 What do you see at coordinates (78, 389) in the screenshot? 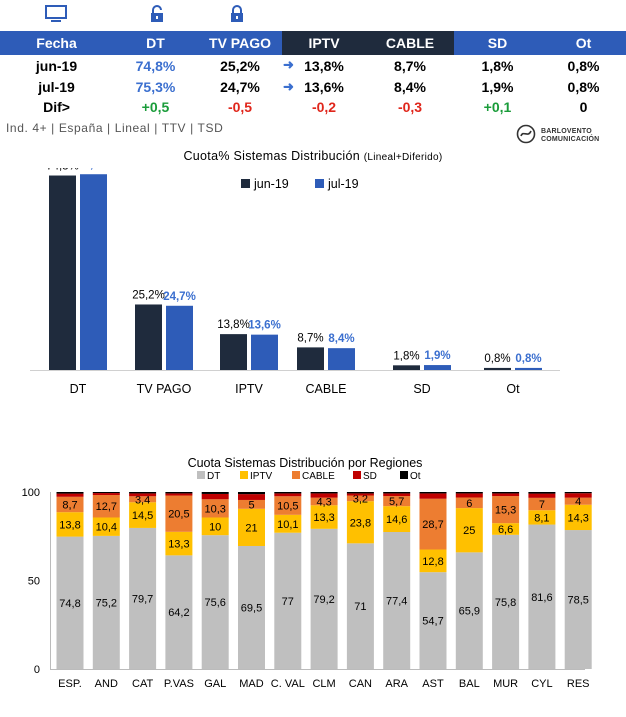
I see `x-tick-label: DT` at bounding box center [78, 389].